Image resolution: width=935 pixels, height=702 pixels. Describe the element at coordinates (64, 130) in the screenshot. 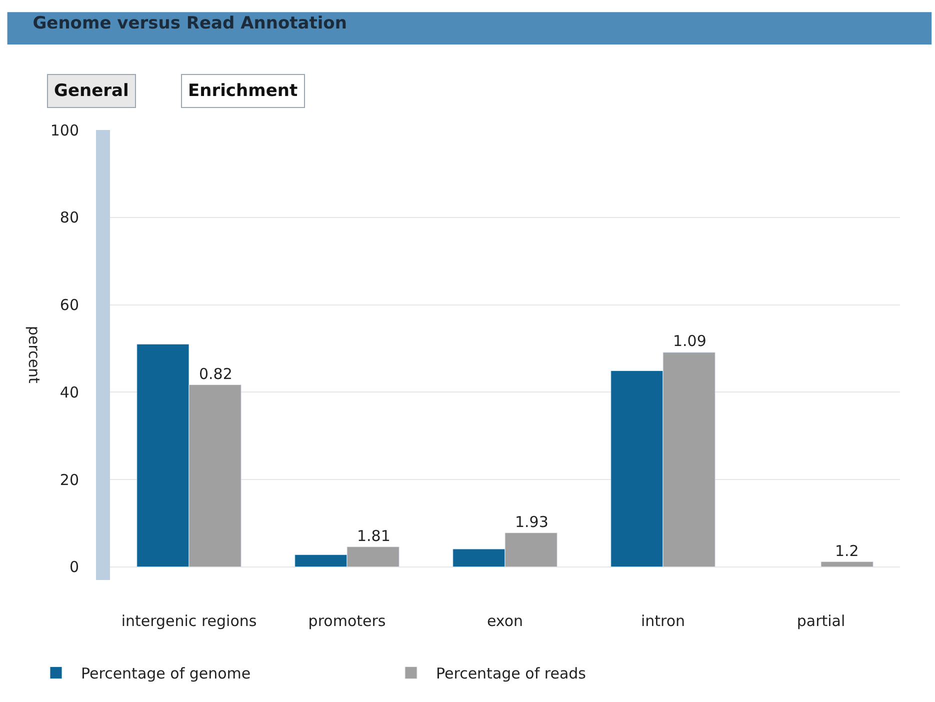

I see `y-tick-label: 100` at that location.